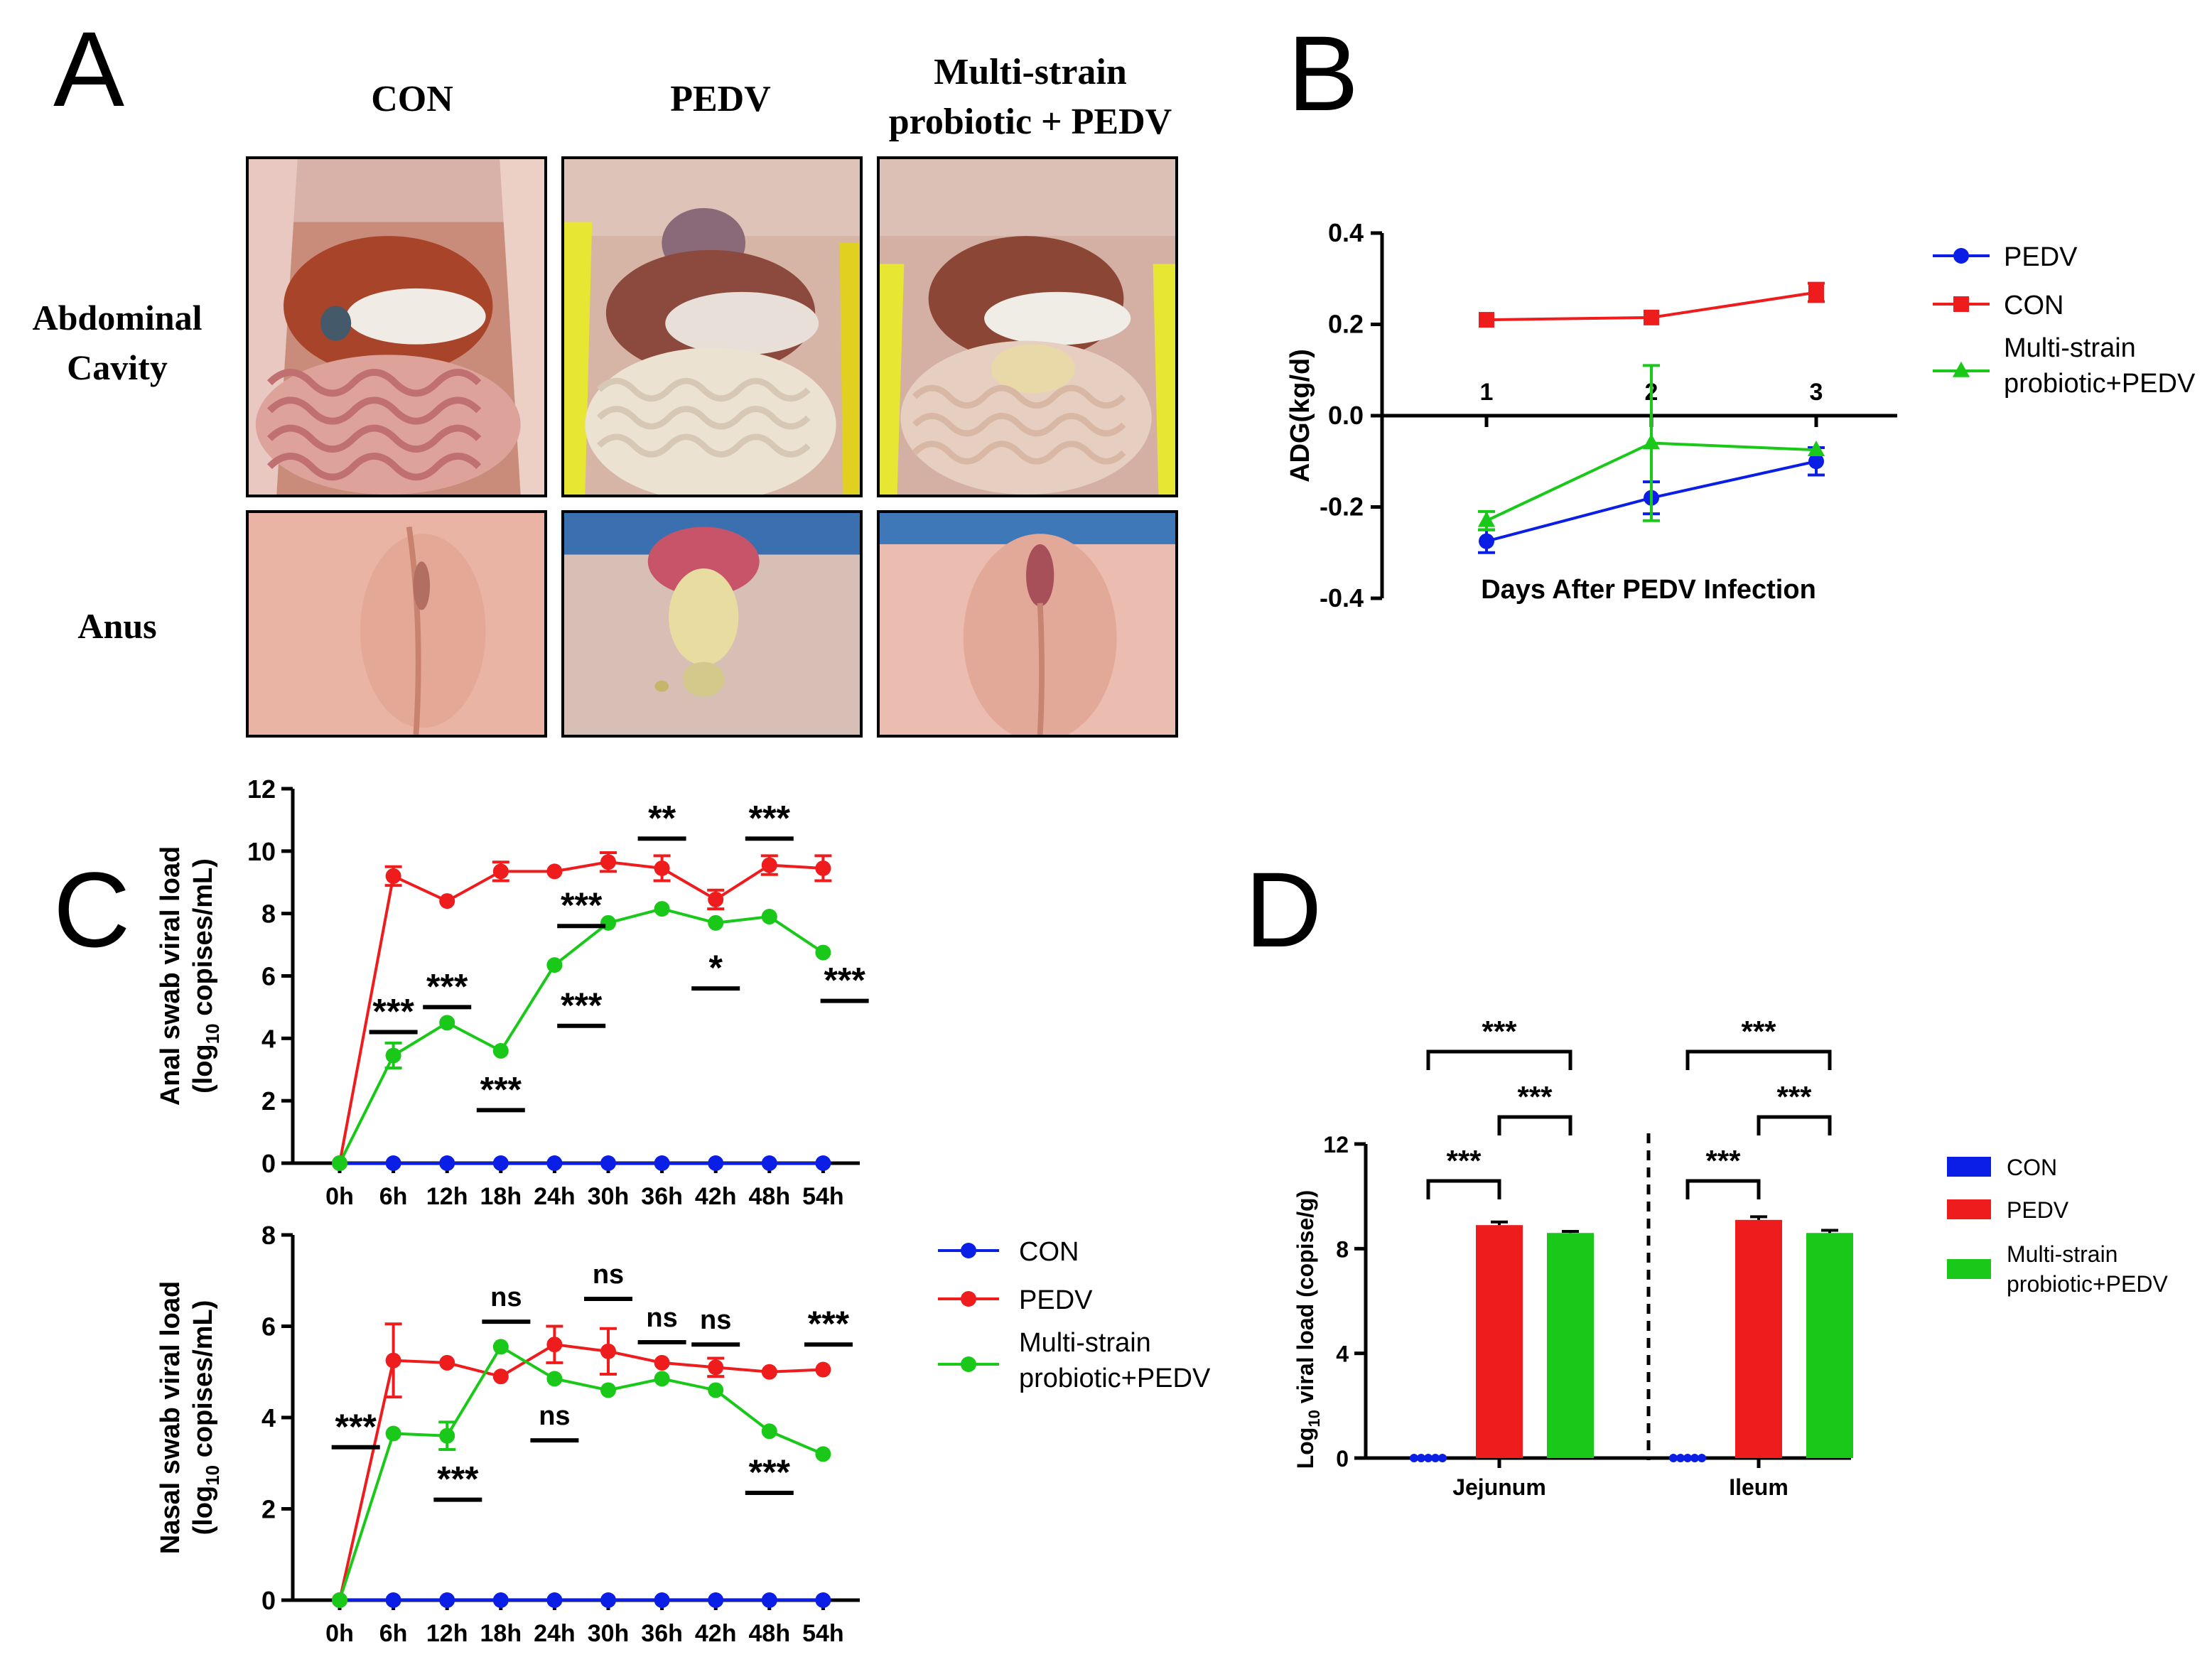 The width and height of the screenshot is (2212, 1657). I want to click on legend-label: probiotic+PEDV, so click(1115, 1378).